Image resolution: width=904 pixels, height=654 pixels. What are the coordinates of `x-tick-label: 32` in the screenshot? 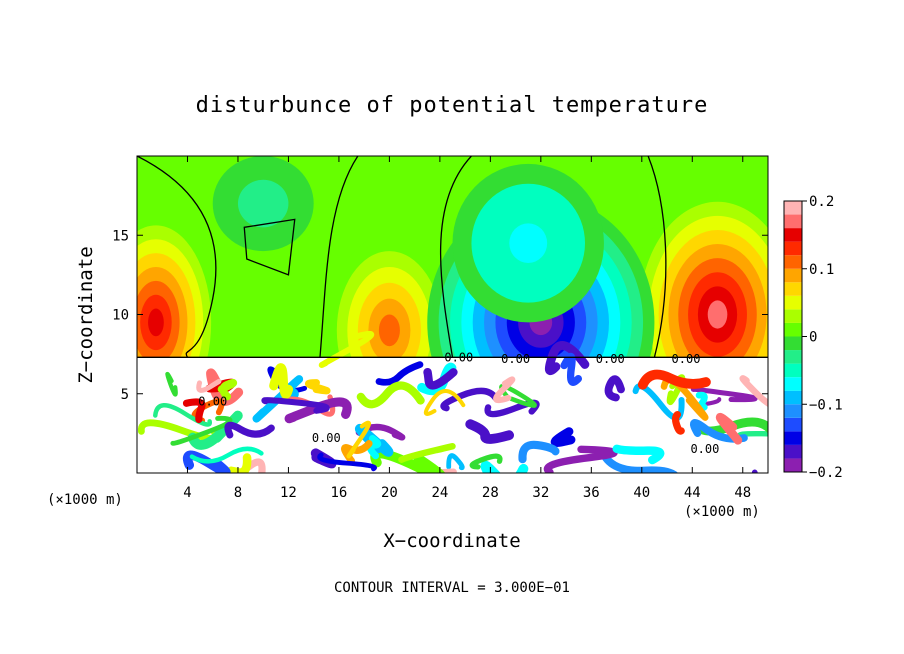 It's located at (540, 493).